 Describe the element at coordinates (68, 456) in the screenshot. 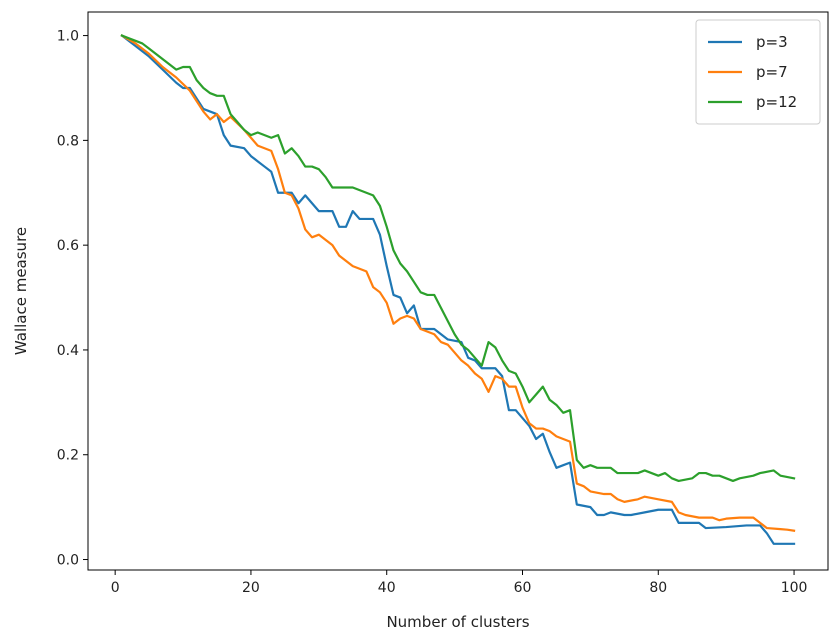

I see `y-tick-label-1: 0.2` at that location.